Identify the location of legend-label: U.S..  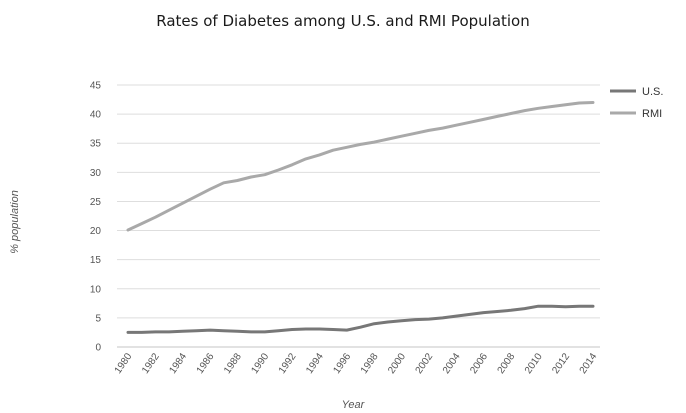
(652, 92).